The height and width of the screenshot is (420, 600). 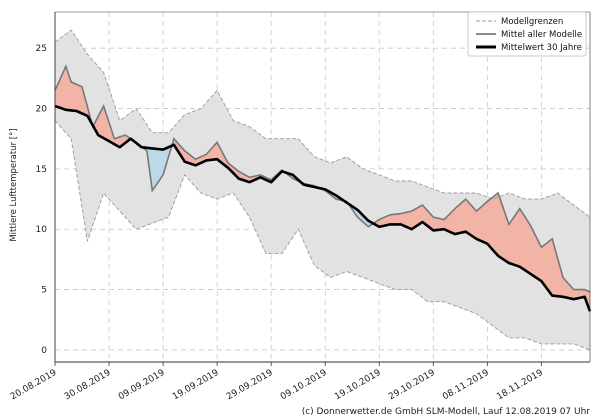 I want to click on y-tick-label: 15, so click(x=41, y=170).